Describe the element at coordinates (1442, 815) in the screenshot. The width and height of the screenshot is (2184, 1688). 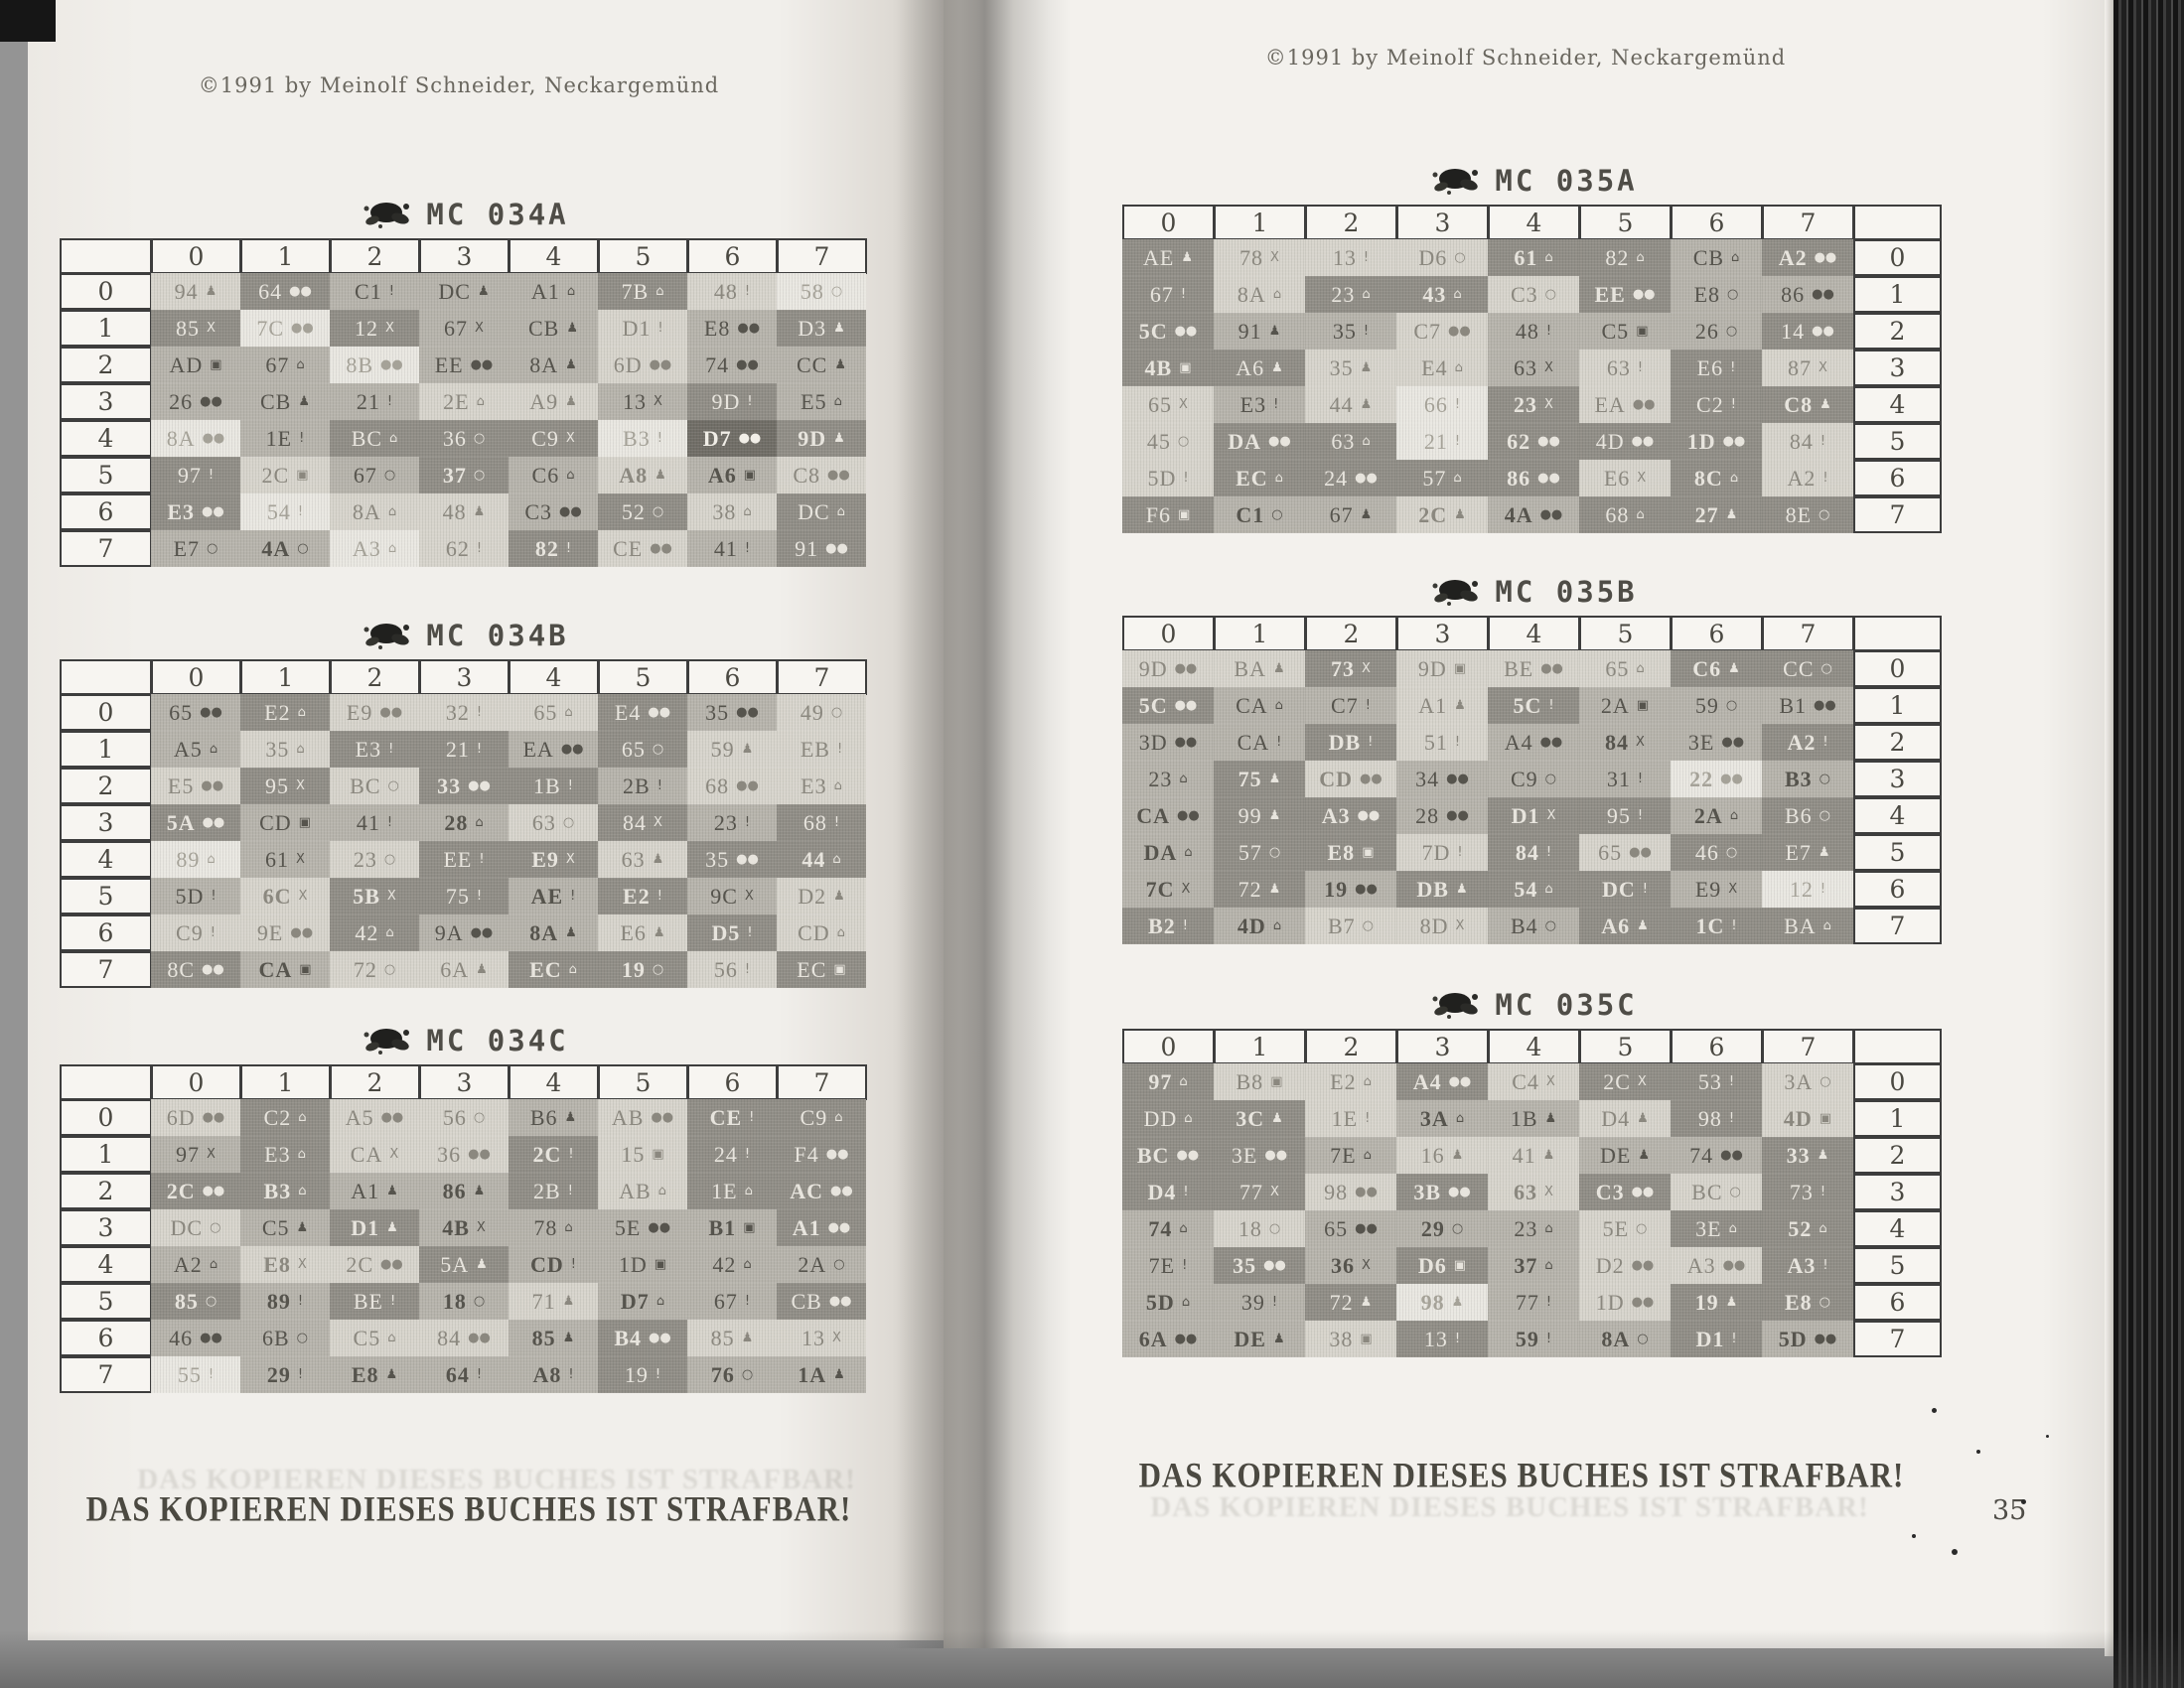
I see `grid-cell: 28 ●●` at that location.